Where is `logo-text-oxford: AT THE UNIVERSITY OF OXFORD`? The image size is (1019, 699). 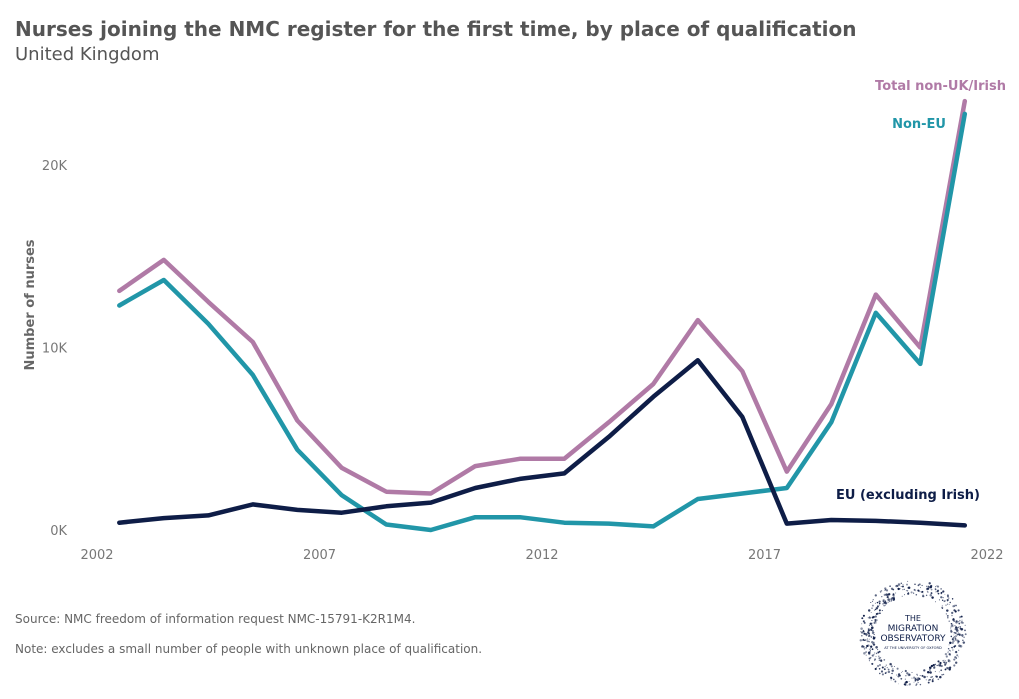
logo-text-oxford: AT THE UNIVERSITY OF OXFORD is located at coordinates (913, 648).